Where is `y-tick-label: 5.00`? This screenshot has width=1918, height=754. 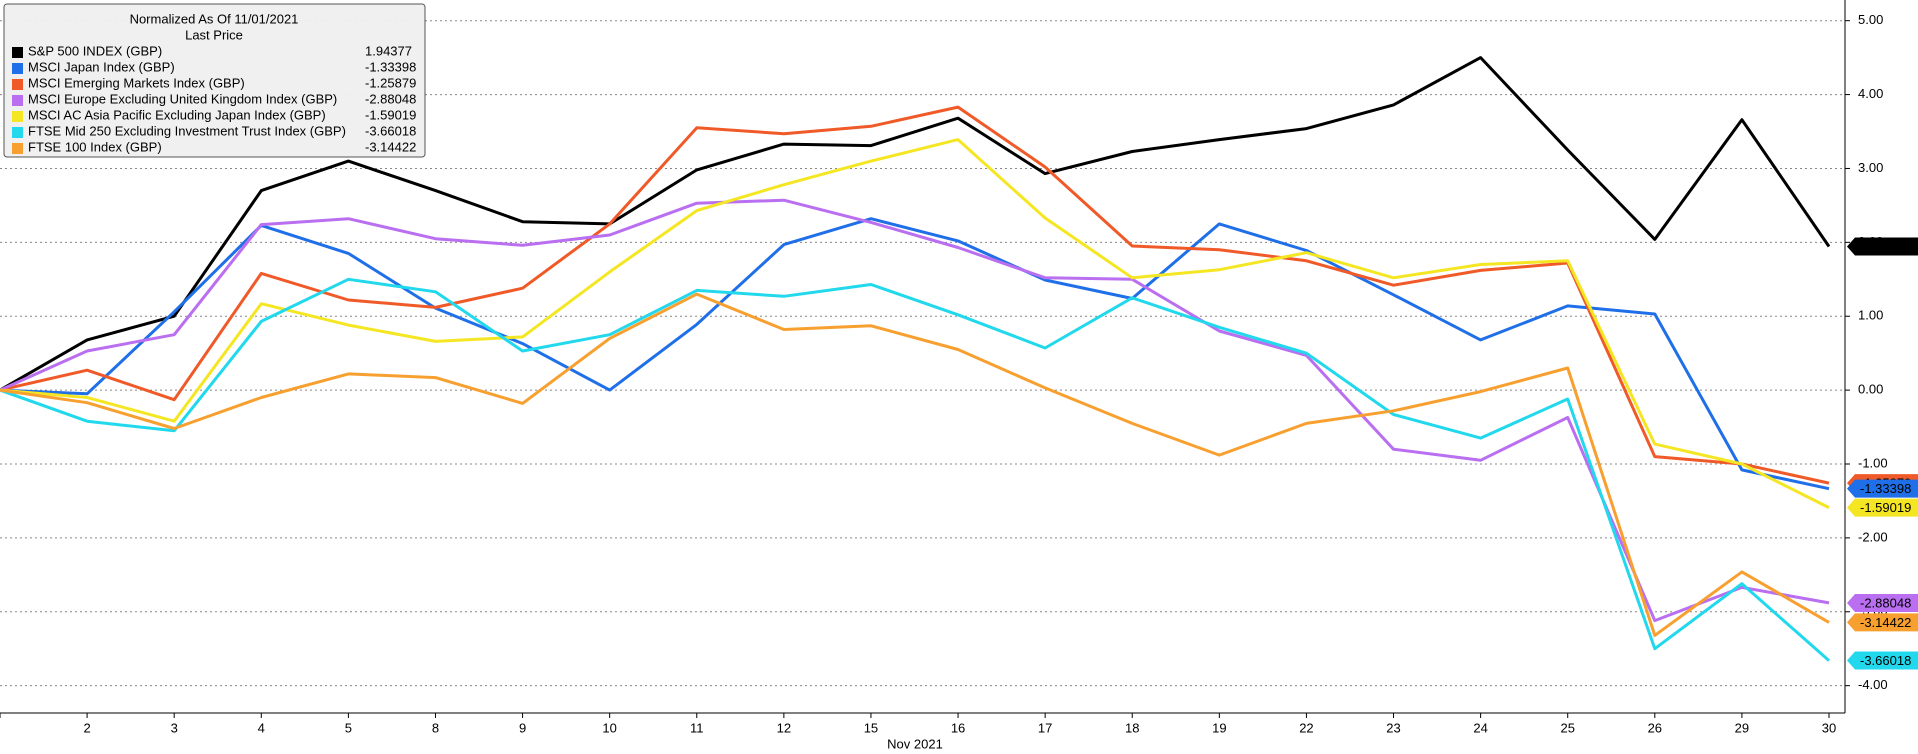 y-tick-label: 5.00 is located at coordinates (1870, 19).